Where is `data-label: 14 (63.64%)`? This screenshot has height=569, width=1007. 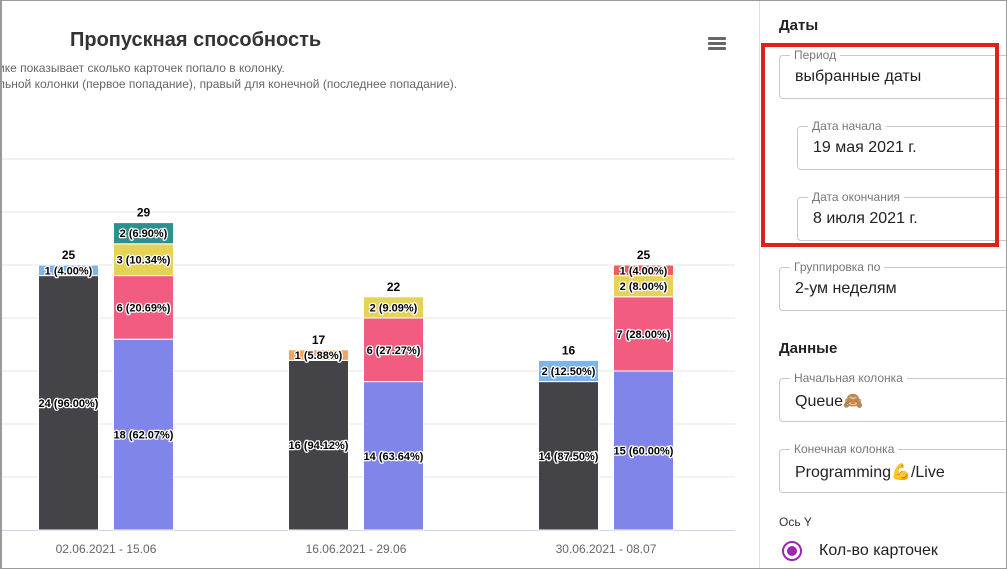 data-label: 14 (63.64%) is located at coordinates (394, 457).